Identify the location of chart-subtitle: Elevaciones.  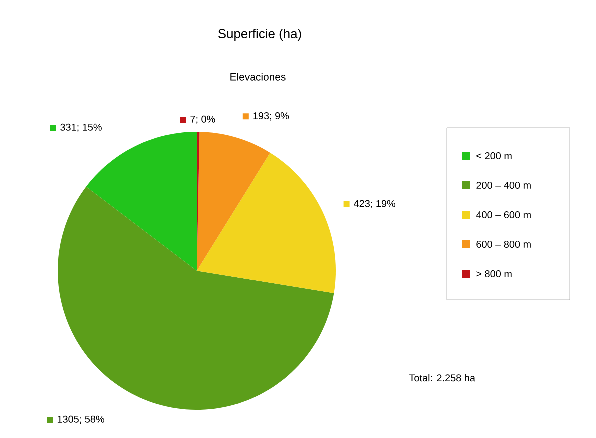
(258, 77).